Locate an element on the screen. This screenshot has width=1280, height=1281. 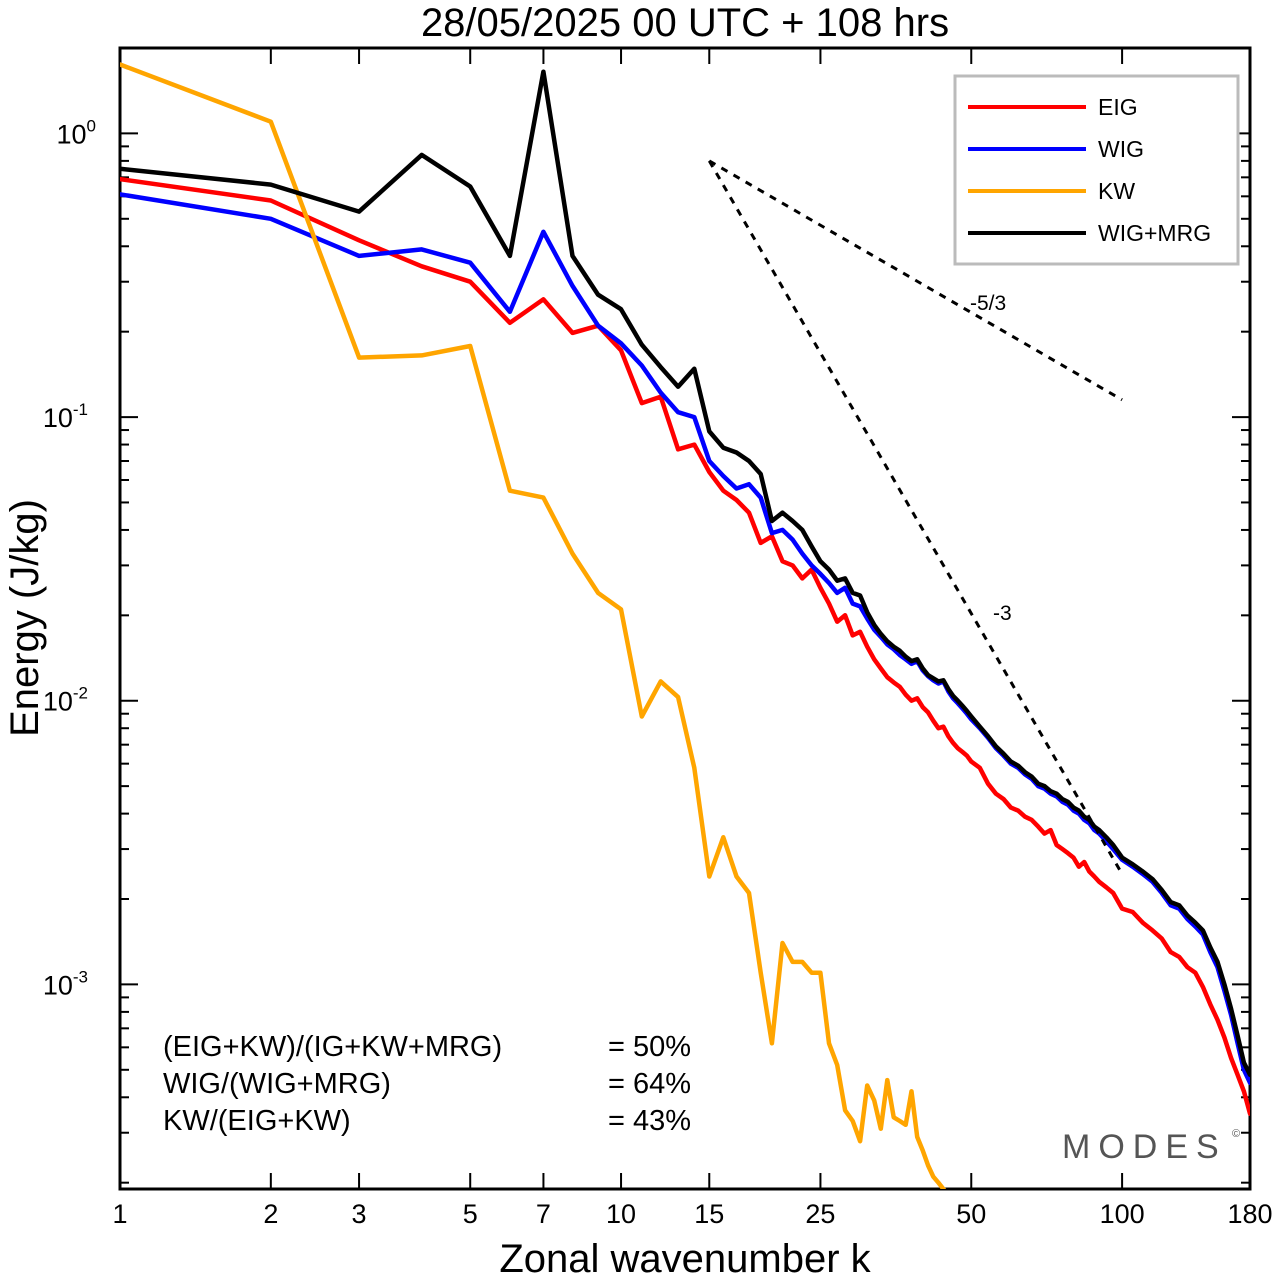
chart-title: 28/05/2025 00 UTC + 108 hrs is located at coordinates (685, 23).